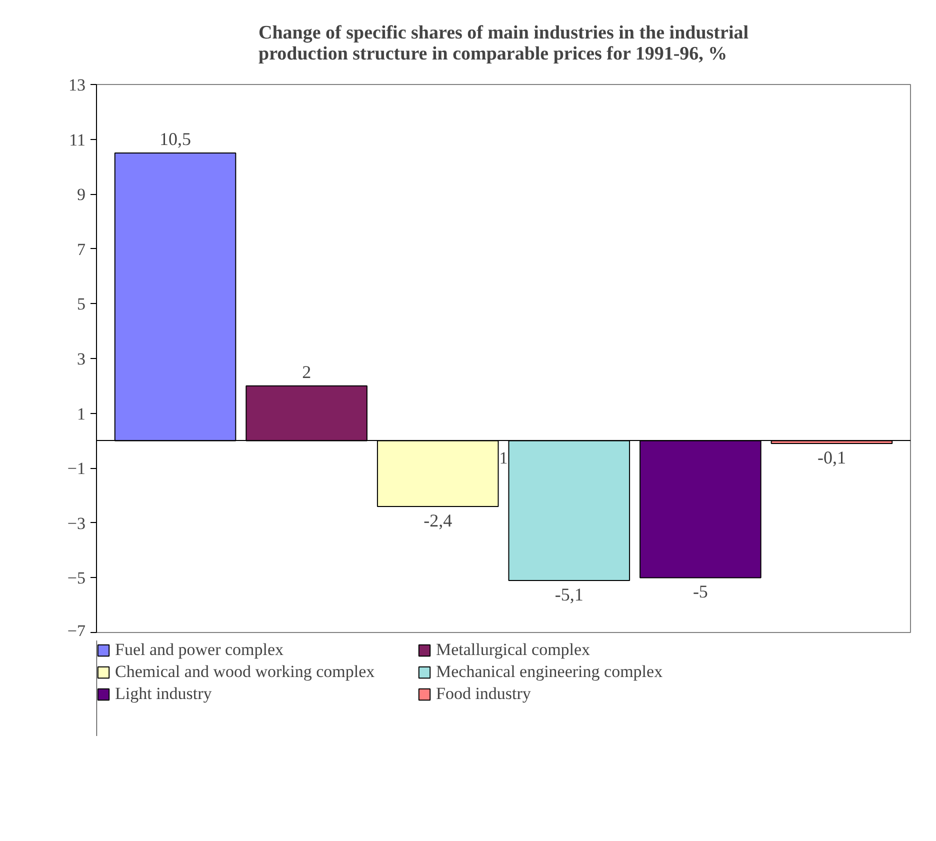 Image resolution: width=936 pixels, height=841 pixels. What do you see at coordinates (514, 650) in the screenshot?
I see `legend-label: Metallurgical complex` at bounding box center [514, 650].